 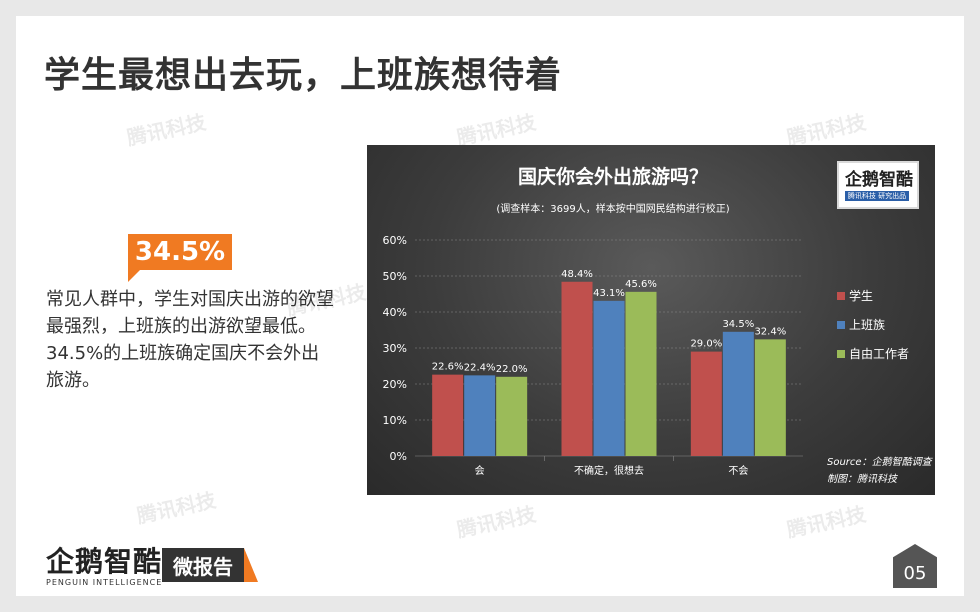 I want to click on x-axis: 会 不确定，很想去 不会, so click(x=611, y=466).